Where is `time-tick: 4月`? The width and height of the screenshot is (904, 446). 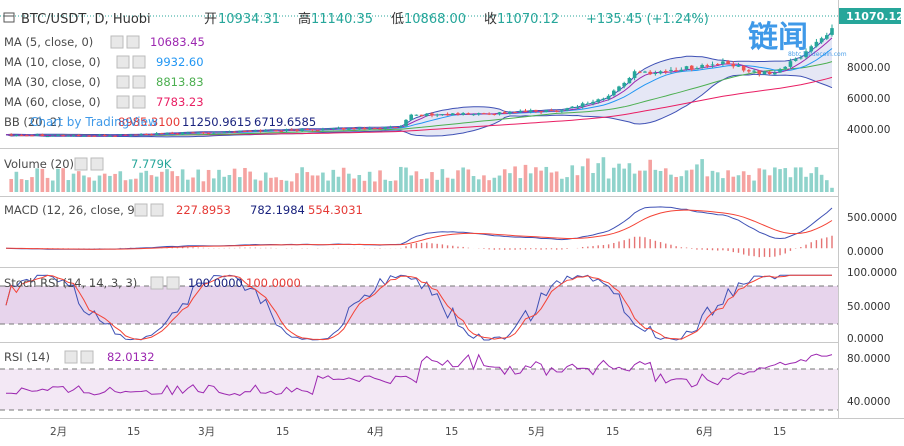
time-tick: 4月 is located at coordinates (375, 432).